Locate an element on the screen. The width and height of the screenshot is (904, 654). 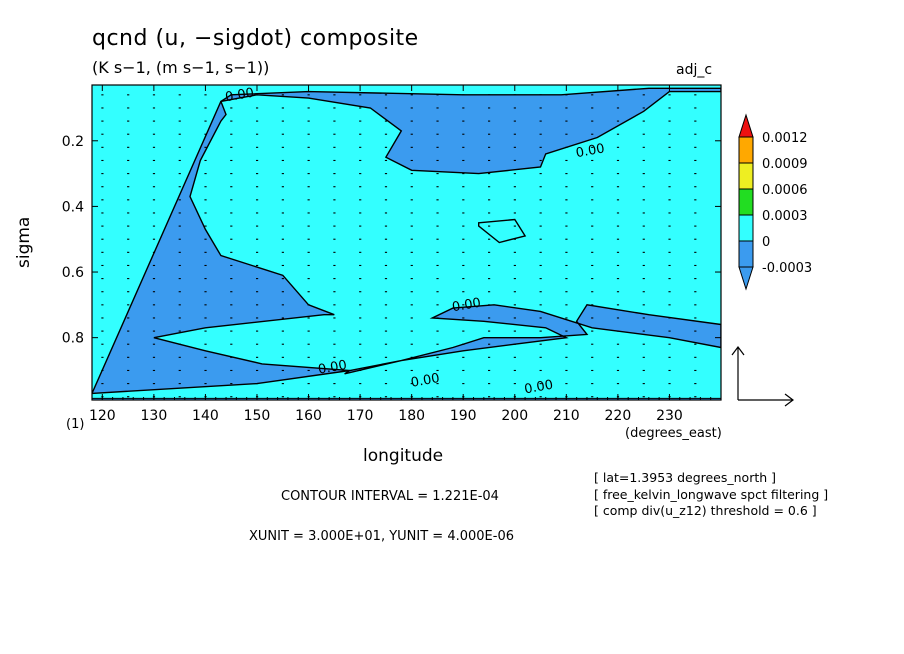
colorbar-label: 0.0009 is located at coordinates (785, 164).